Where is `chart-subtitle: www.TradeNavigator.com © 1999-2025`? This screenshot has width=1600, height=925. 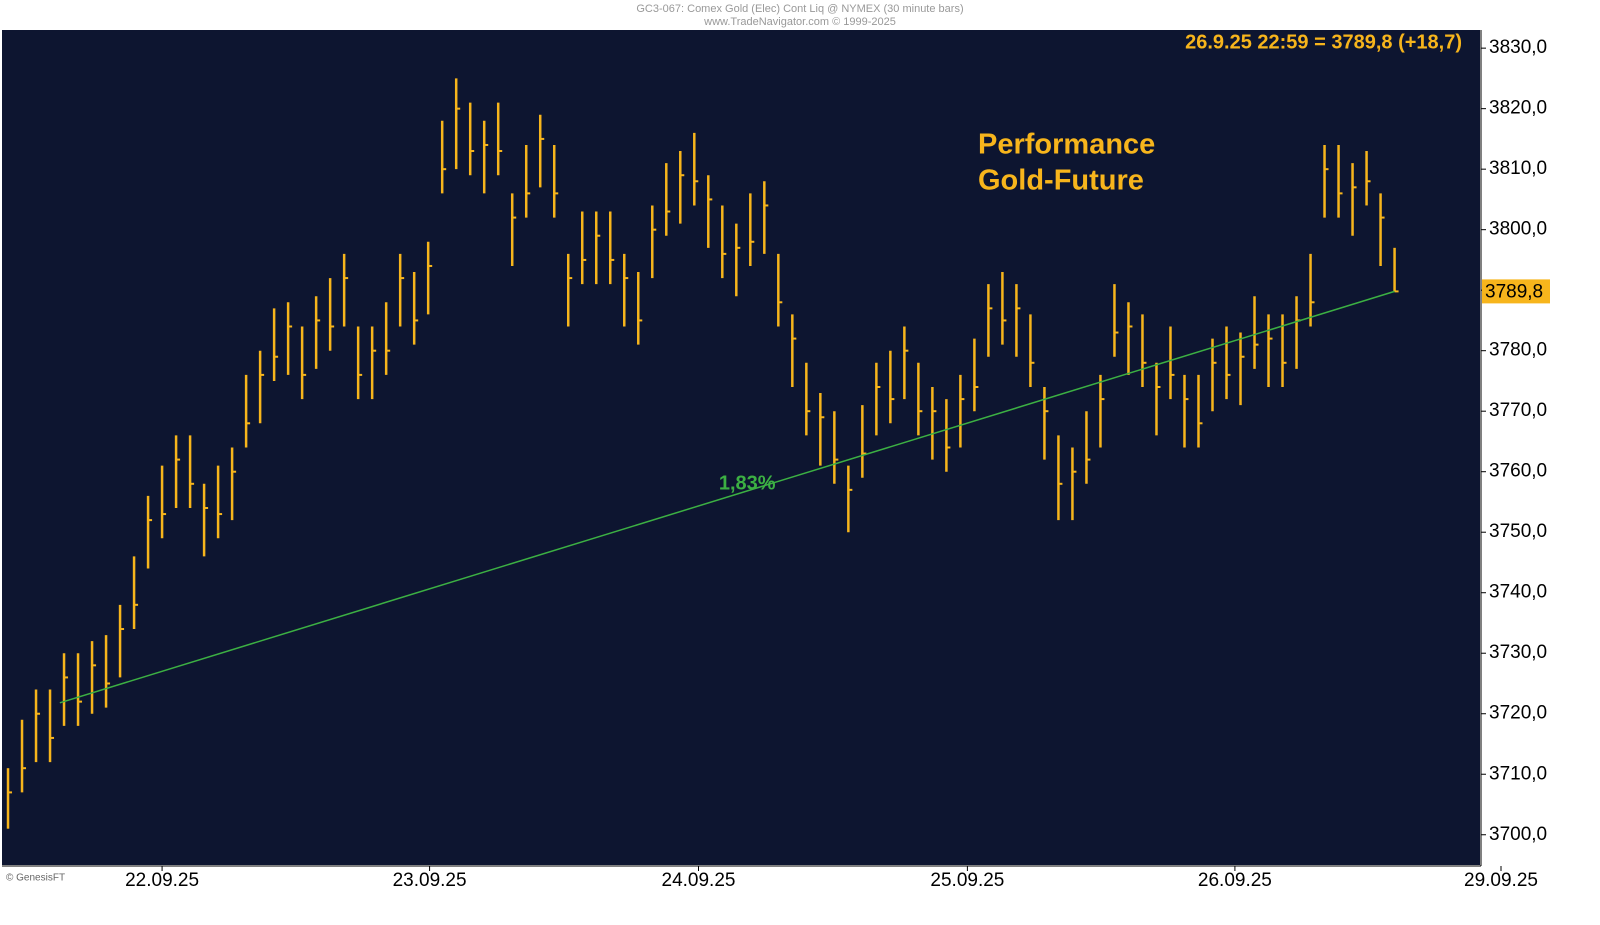
chart-subtitle: www.TradeNavigator.com © 1999-2025 is located at coordinates (799, 22).